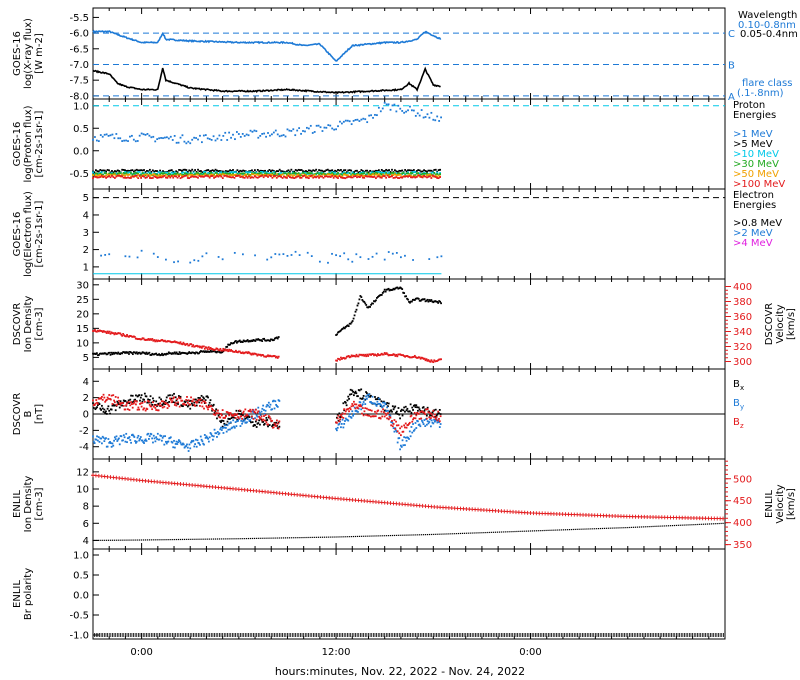 The height and width of the screenshot is (680, 800). What do you see at coordinates (742, 545) in the screenshot?
I see `y2-tick-label: 350` at bounding box center [742, 545].